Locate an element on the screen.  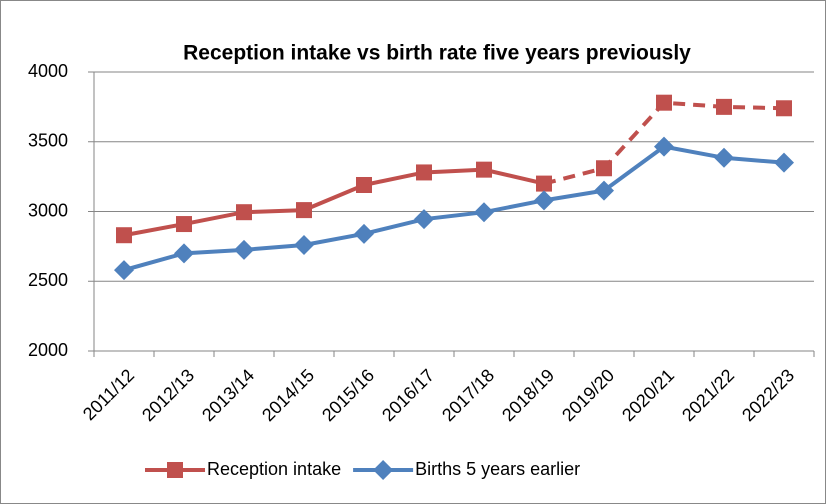
y-tick-label: 2000 is located at coordinates (48, 350).